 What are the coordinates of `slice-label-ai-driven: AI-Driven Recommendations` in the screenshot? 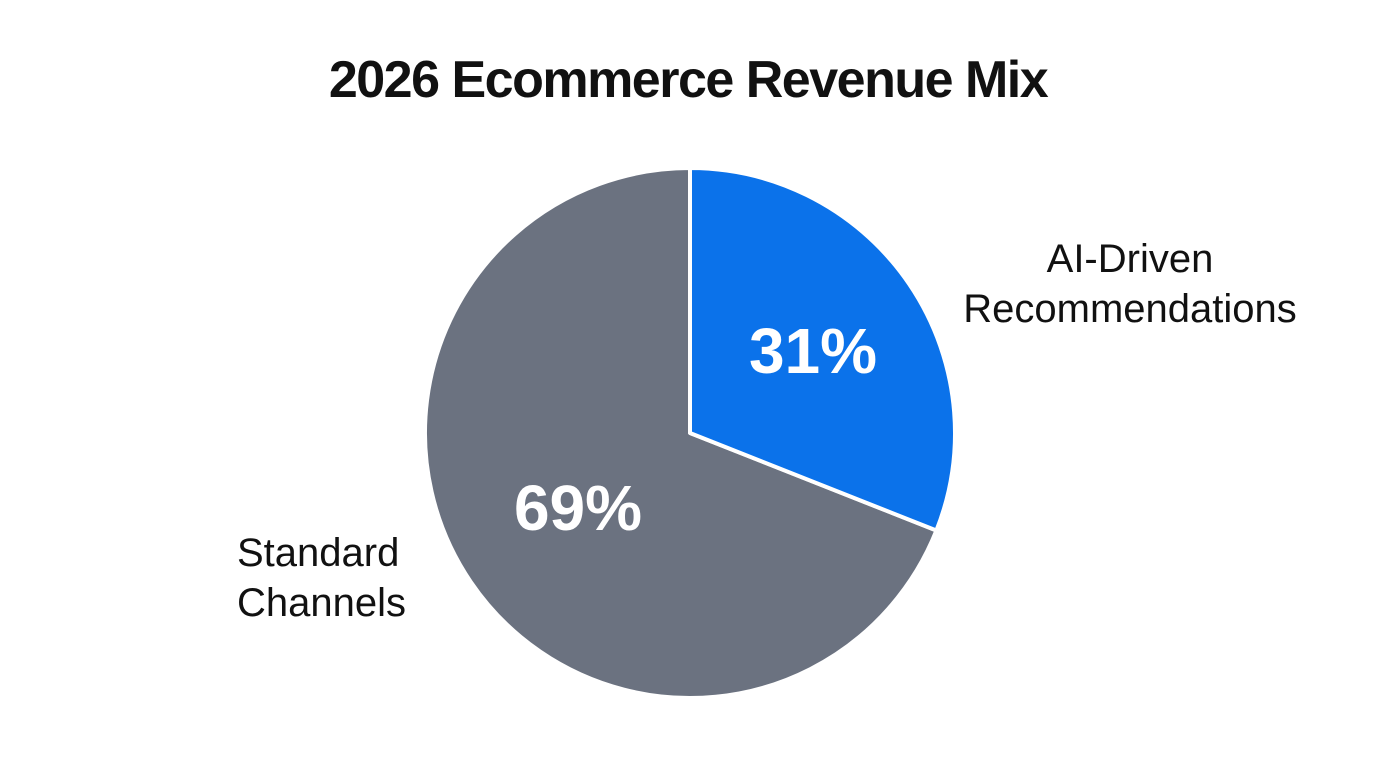 It's located at (1130, 284).